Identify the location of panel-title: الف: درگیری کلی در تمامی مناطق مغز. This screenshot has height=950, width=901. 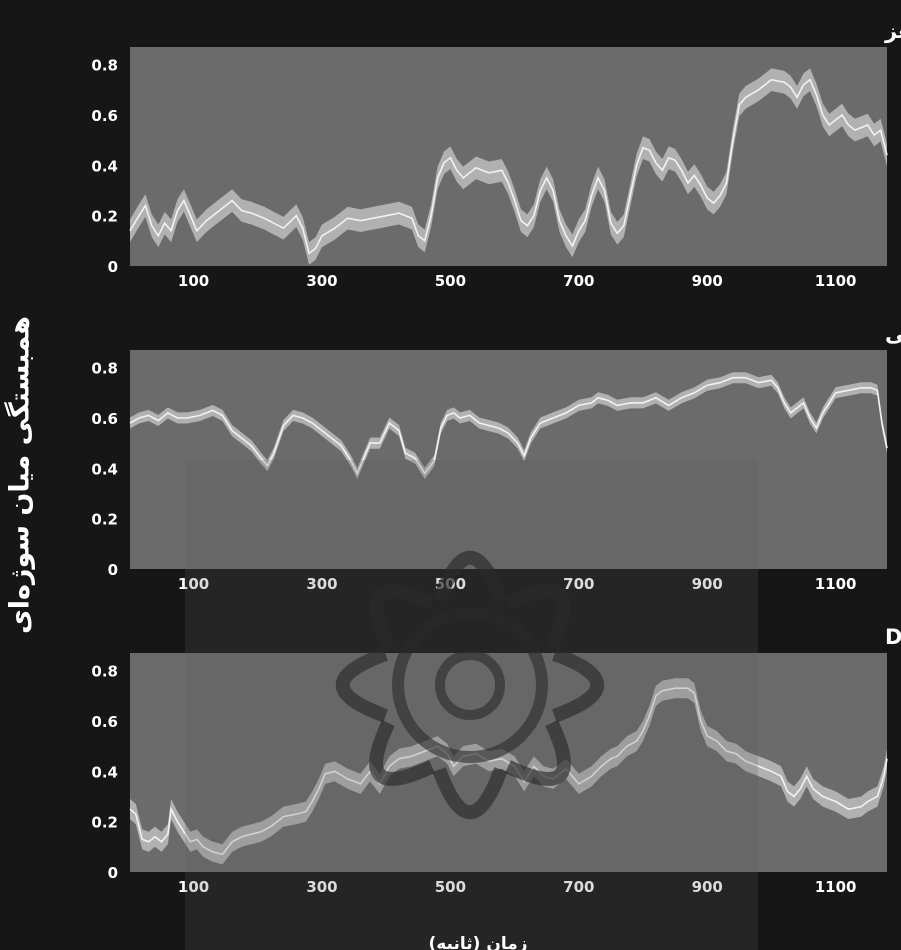
(892, 30).